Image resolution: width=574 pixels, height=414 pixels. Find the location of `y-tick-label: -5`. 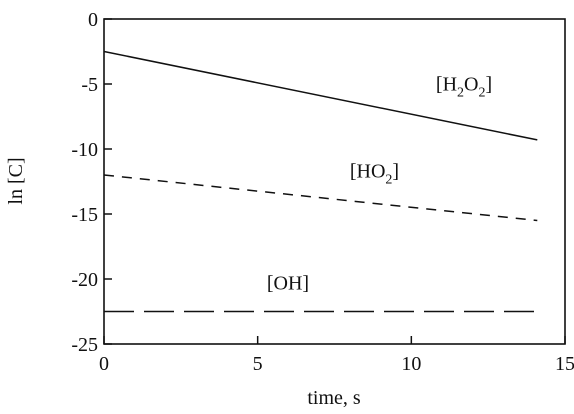

y-tick-label: -5 is located at coordinates (89, 85).